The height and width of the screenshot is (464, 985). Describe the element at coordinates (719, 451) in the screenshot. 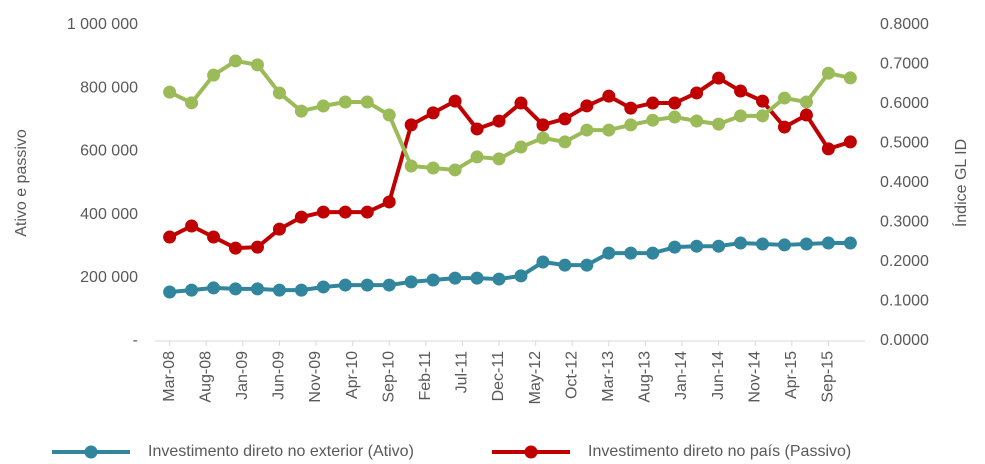

I see `legend-label: Investimento direto no país (Passivo)` at that location.